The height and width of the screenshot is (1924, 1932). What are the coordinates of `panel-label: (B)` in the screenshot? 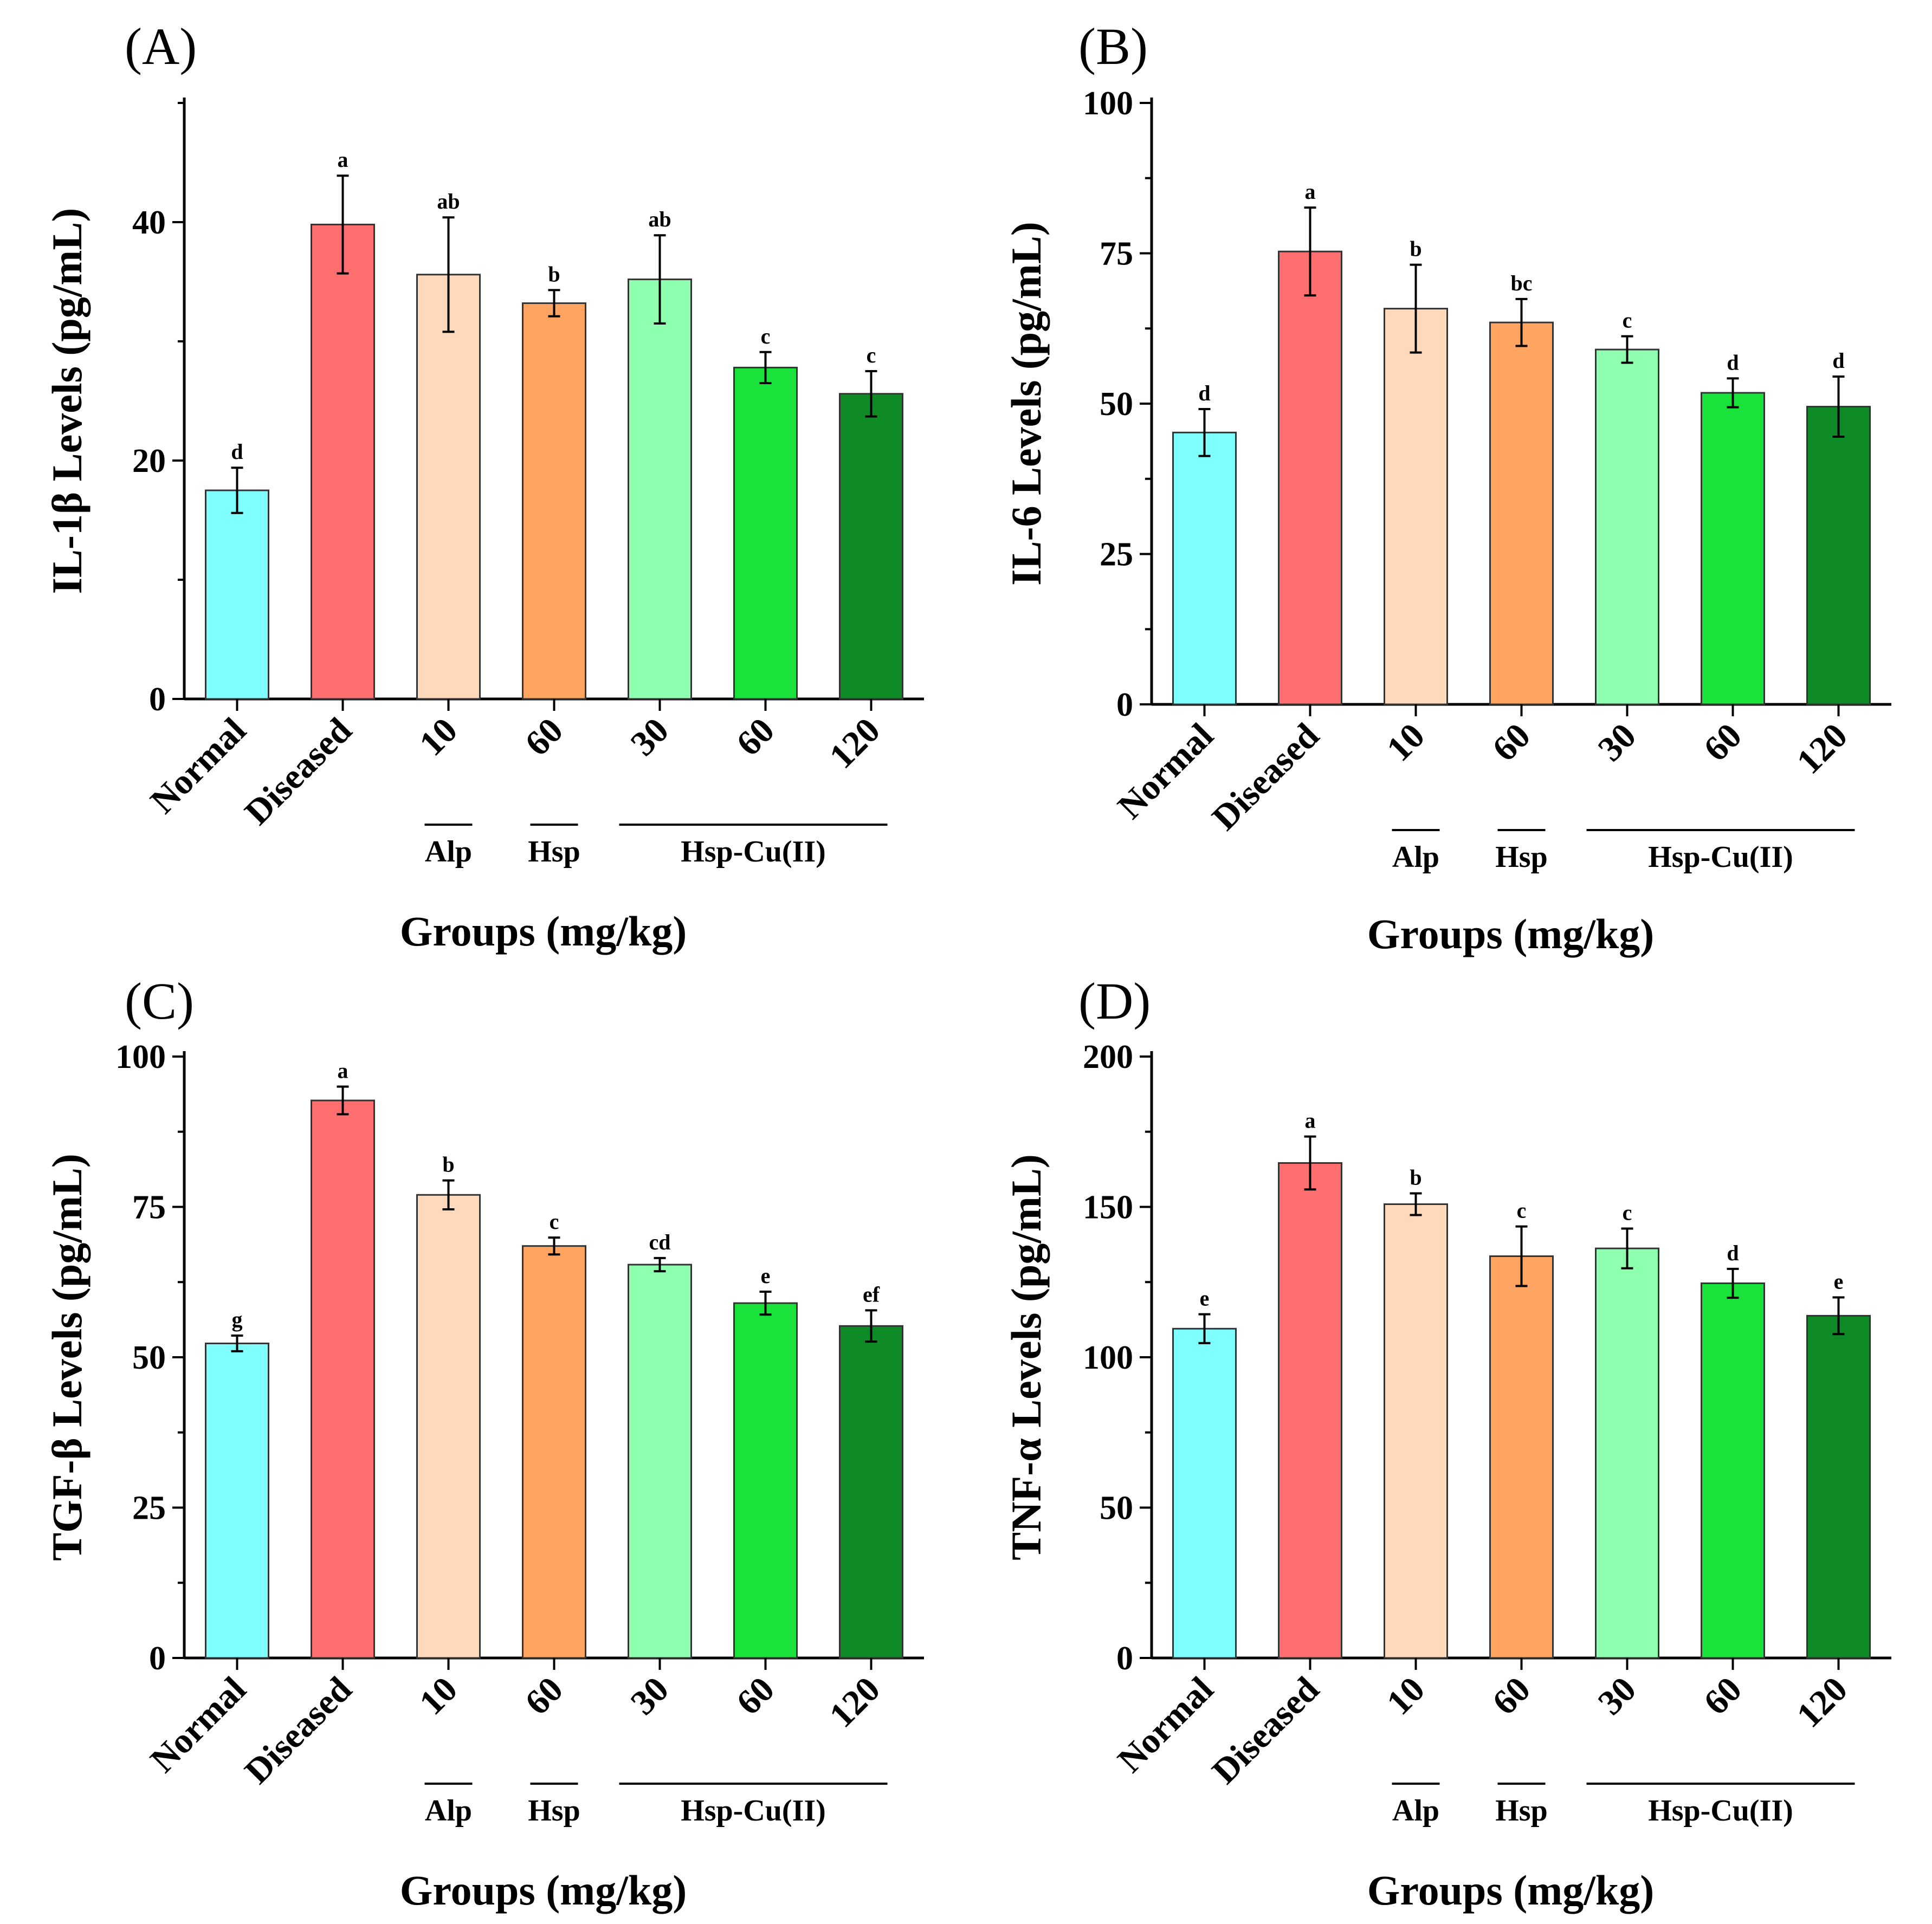 It's located at (1113, 46).